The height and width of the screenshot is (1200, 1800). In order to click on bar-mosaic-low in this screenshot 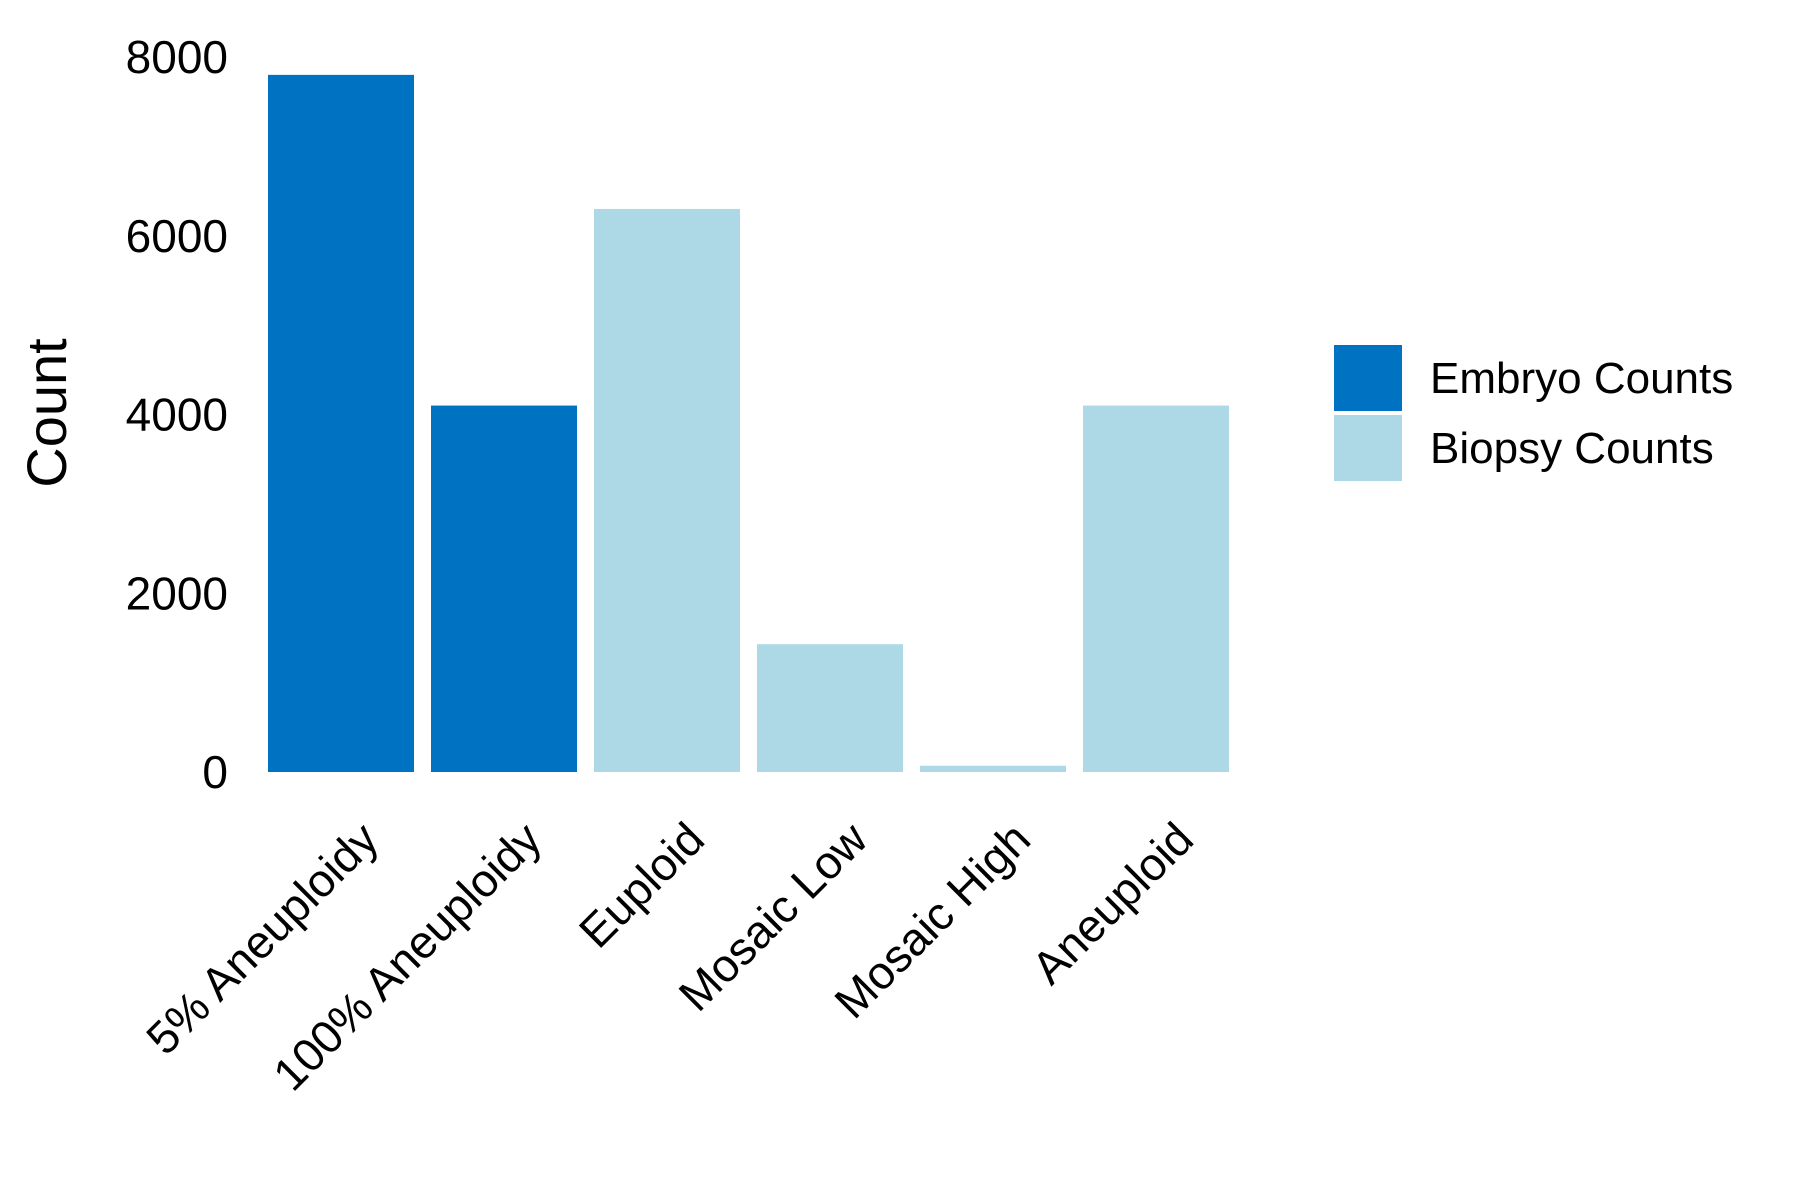, I will do `click(830, 708)`.